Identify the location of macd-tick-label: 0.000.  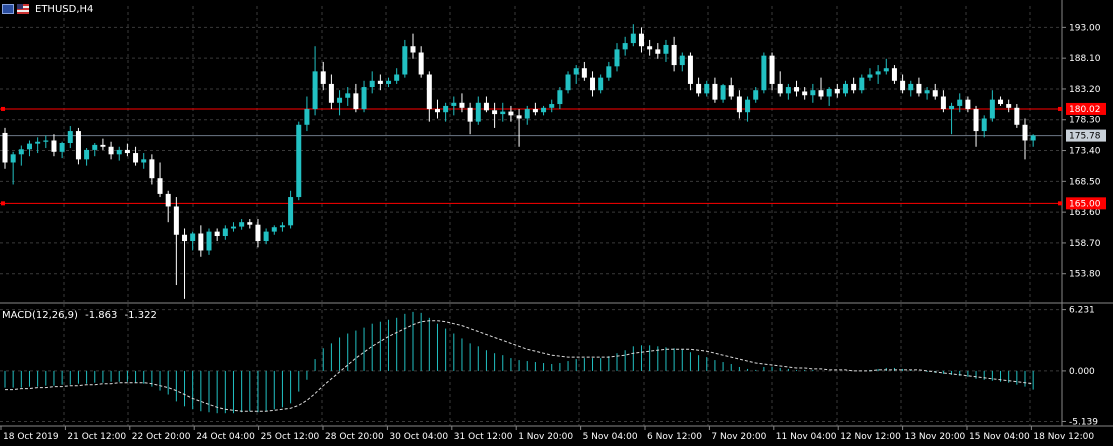
(1082, 372).